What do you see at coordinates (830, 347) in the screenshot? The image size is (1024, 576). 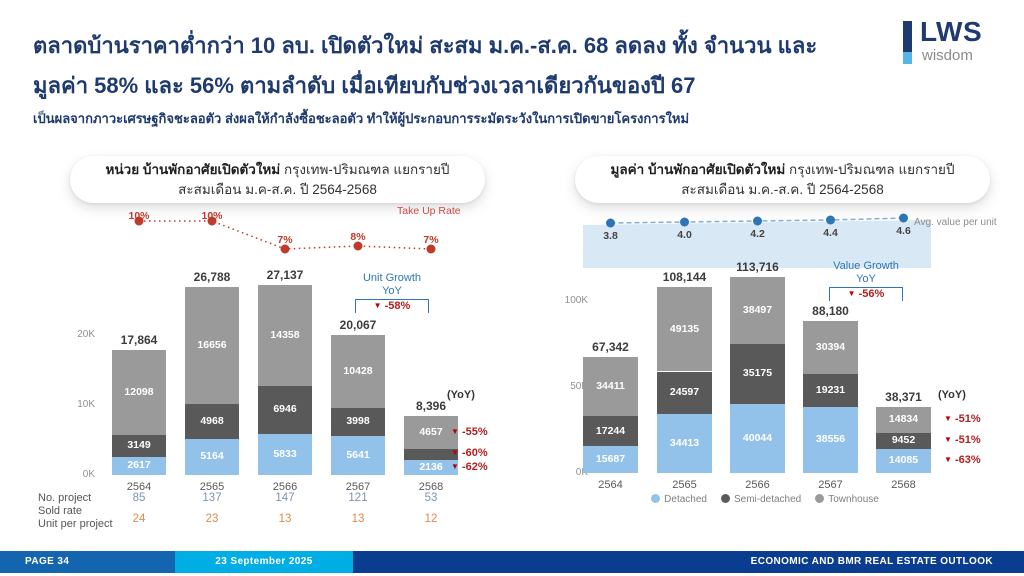 I see `bar-segment: 30394` at bounding box center [830, 347].